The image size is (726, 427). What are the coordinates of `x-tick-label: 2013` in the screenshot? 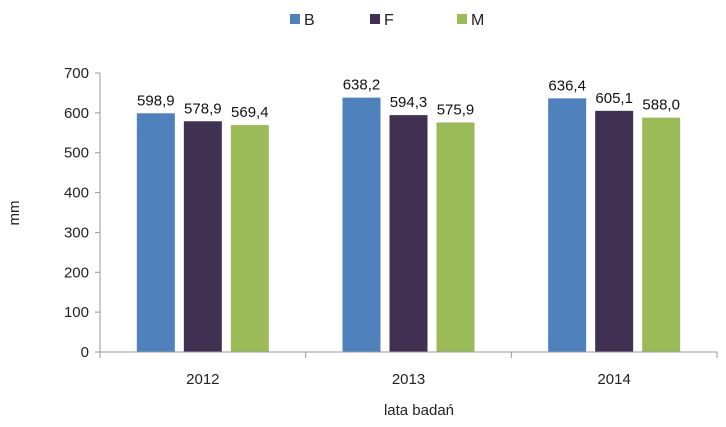 It's located at (408, 379).